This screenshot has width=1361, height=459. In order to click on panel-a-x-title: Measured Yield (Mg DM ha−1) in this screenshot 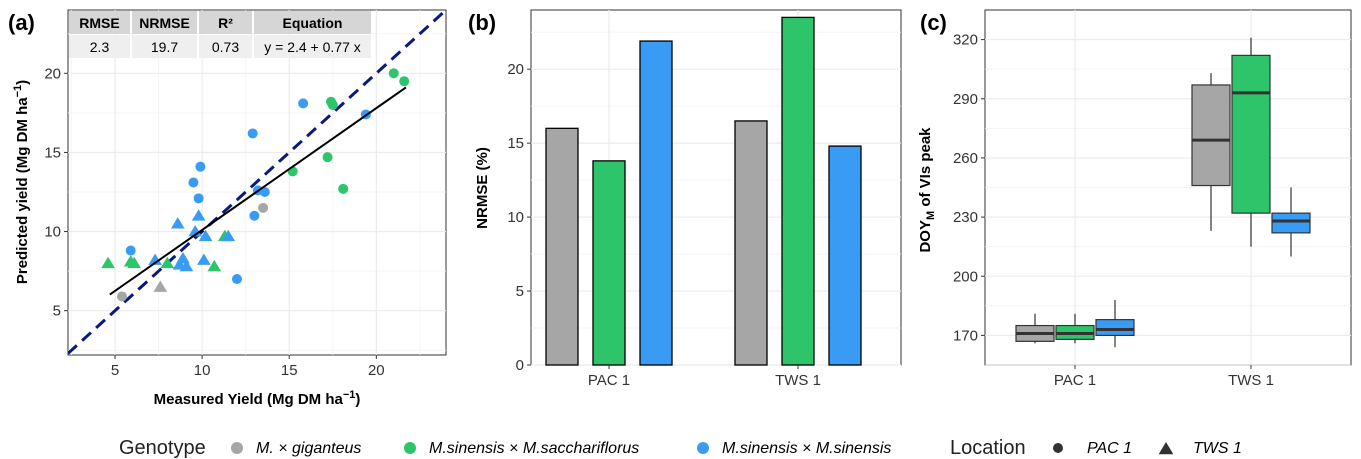, I will do `click(257, 398)`.